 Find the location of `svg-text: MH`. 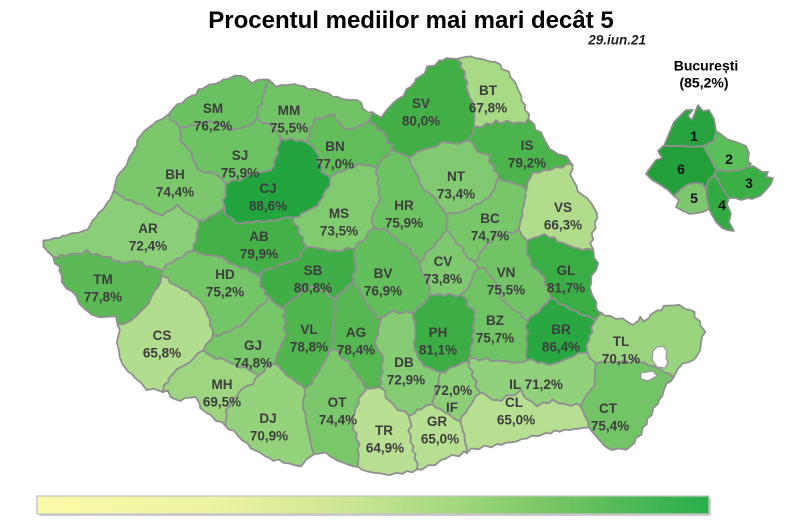

svg-text: MH is located at coordinates (222, 384).